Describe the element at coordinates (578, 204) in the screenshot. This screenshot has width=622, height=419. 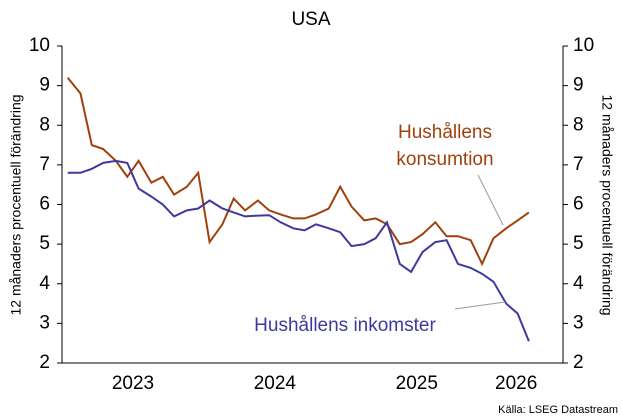
I see `y2-tick-label: 6` at that location.